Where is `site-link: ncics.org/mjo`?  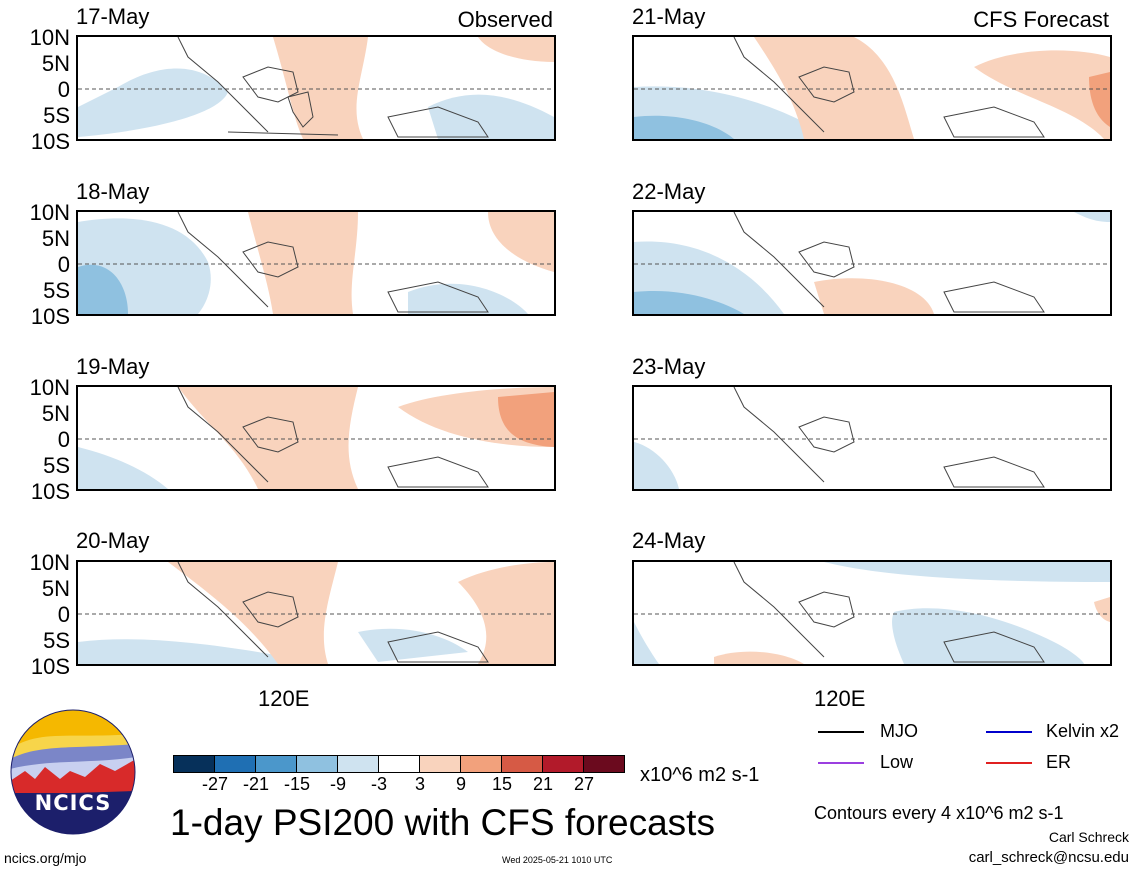
site-link: ncics.org/mjo is located at coordinates (45, 858).